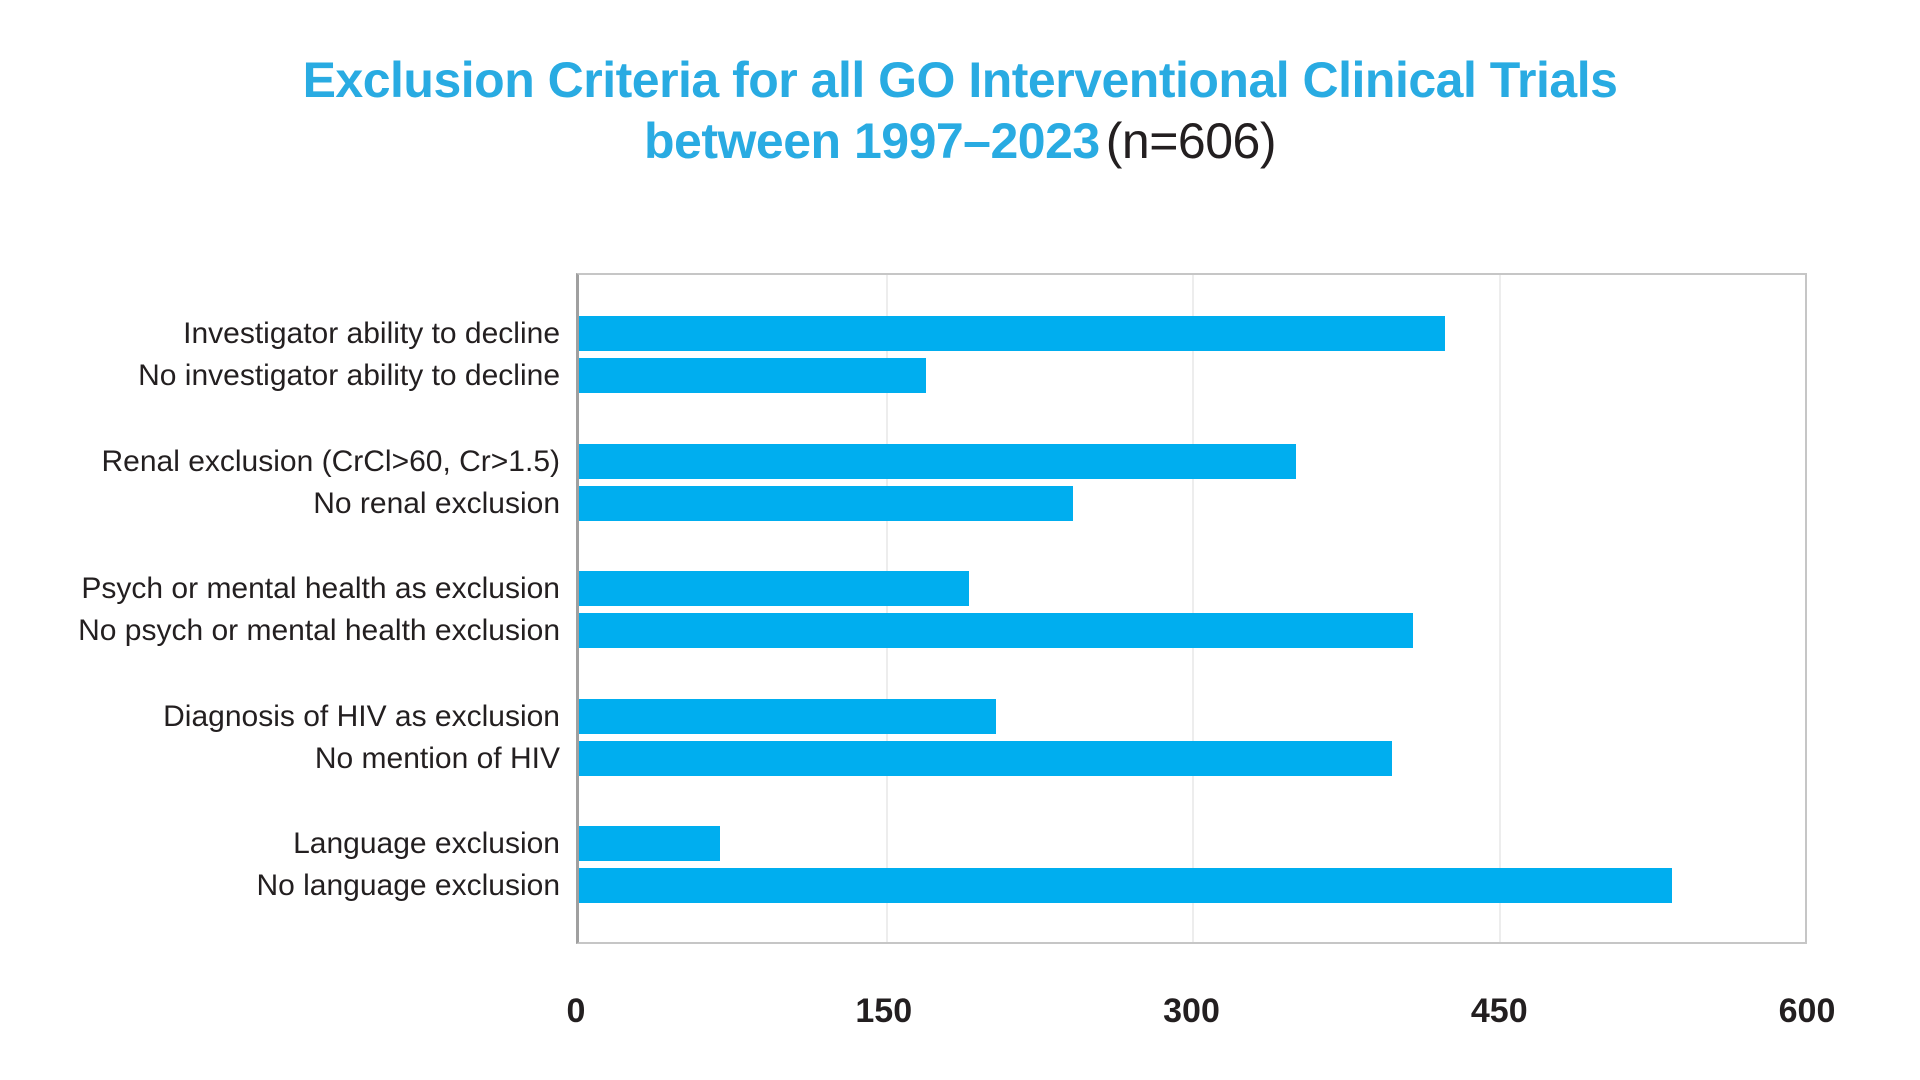 This screenshot has height=1080, width=1920. Describe the element at coordinates (408, 885) in the screenshot. I see `category-label: No language exclusion` at that location.